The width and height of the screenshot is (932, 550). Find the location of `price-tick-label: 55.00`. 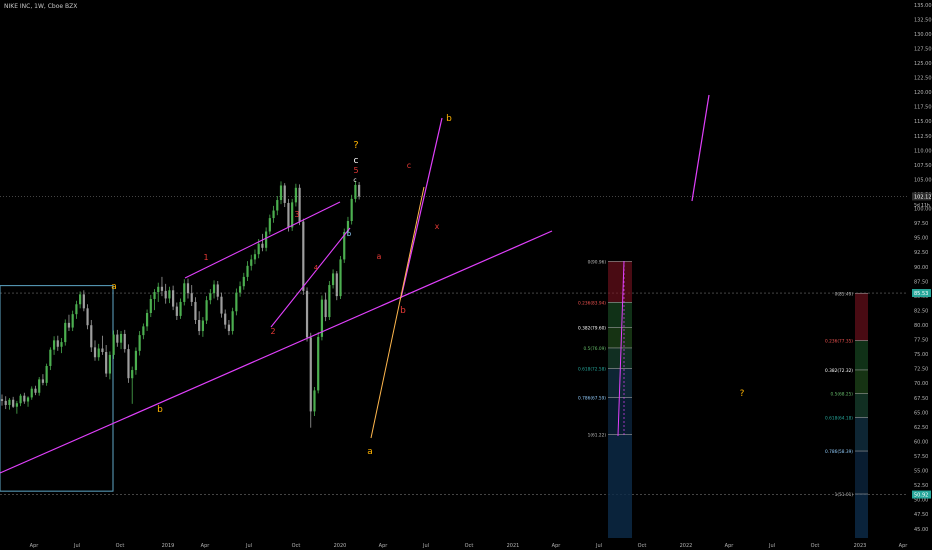

price-tick-label: 55.00 is located at coordinates (921, 472).